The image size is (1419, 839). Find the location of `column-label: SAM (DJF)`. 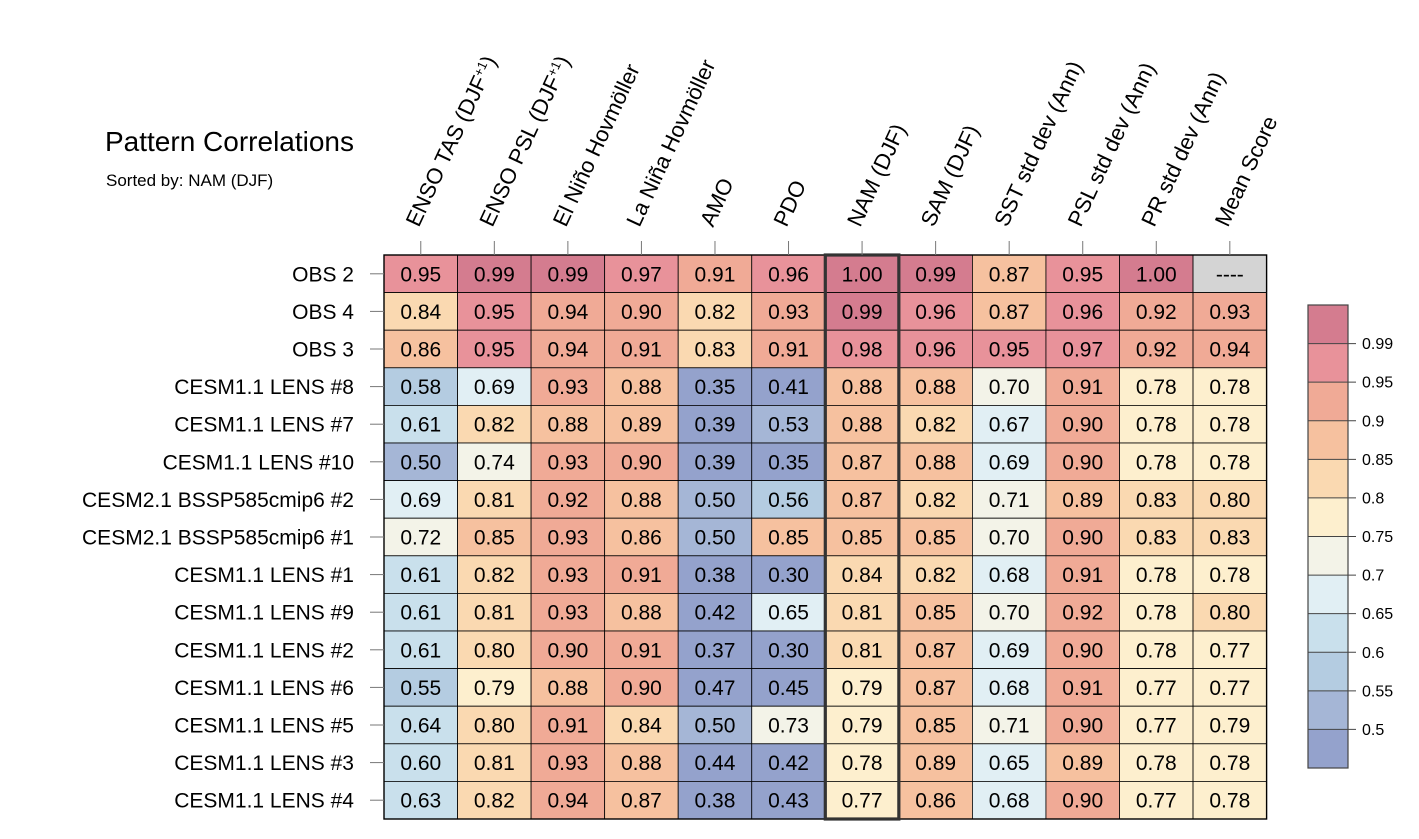

column-label: SAM (DJF) is located at coordinates (949, 175).